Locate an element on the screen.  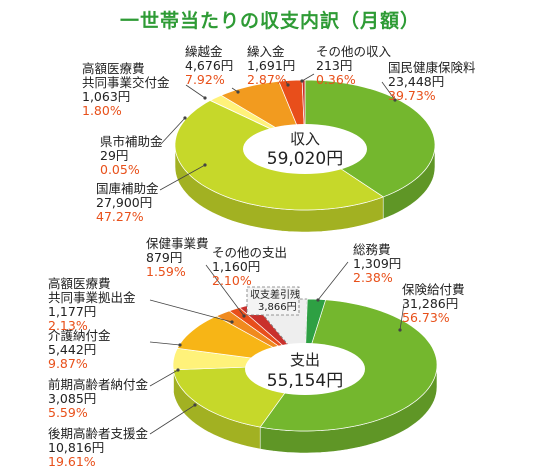
slice-percent: 2.13% is located at coordinates (68, 325).